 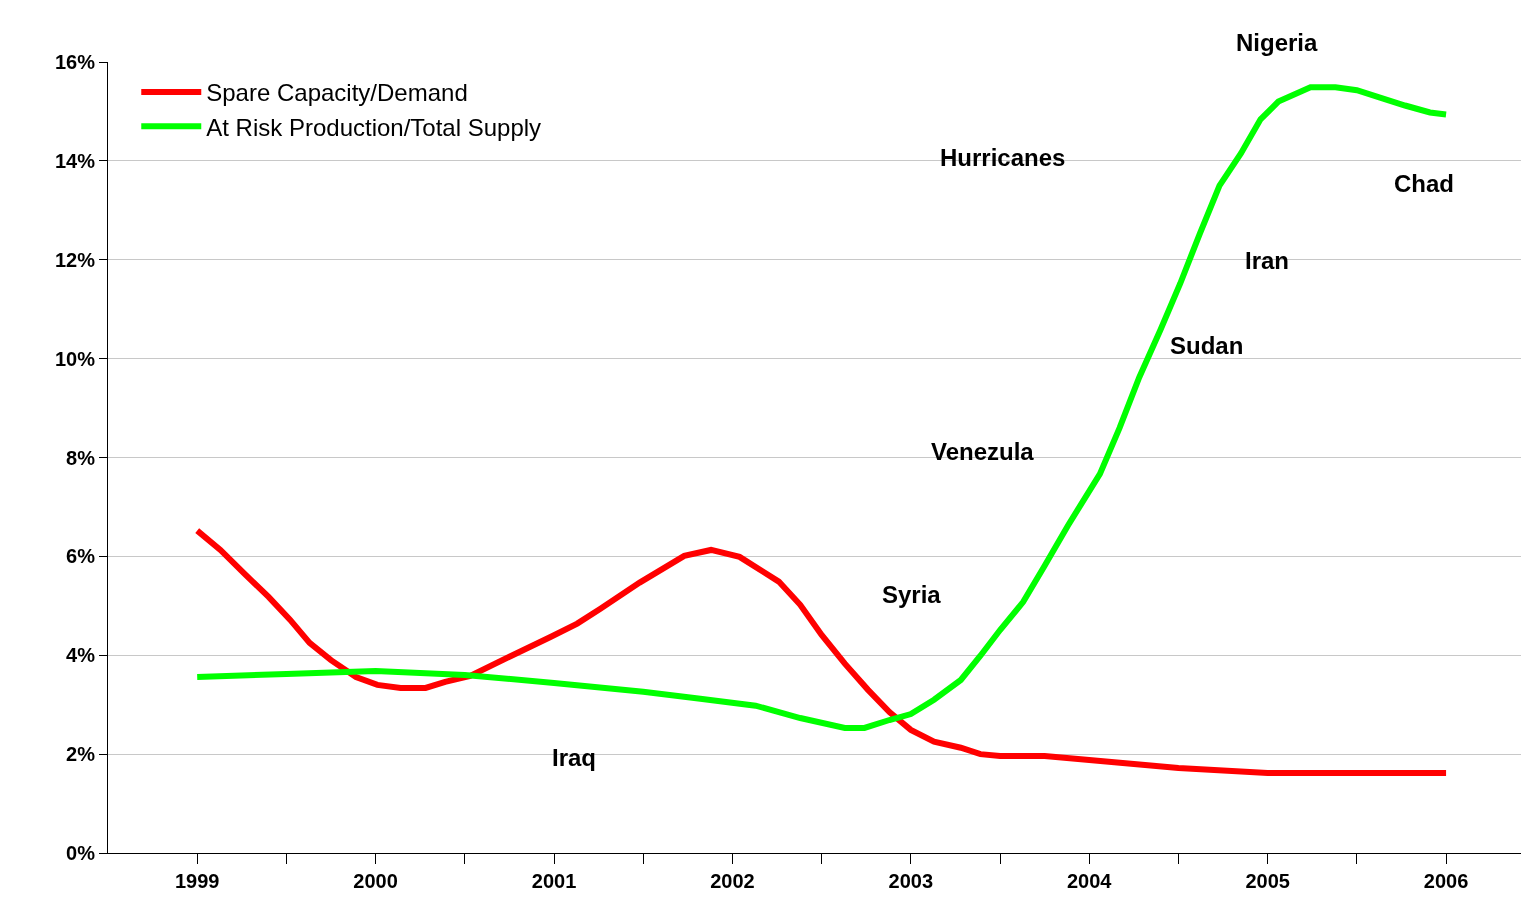 I want to click on annotation: Syria, so click(x=912, y=594).